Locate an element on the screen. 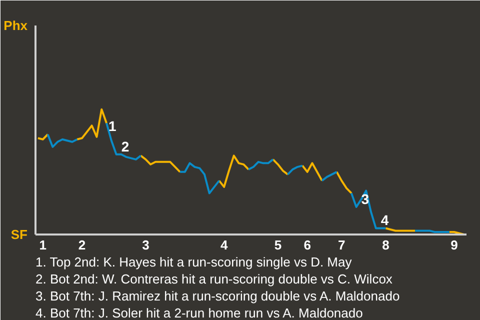 The width and height of the screenshot is (480, 320). text: Phx is located at coordinates (16, 25).